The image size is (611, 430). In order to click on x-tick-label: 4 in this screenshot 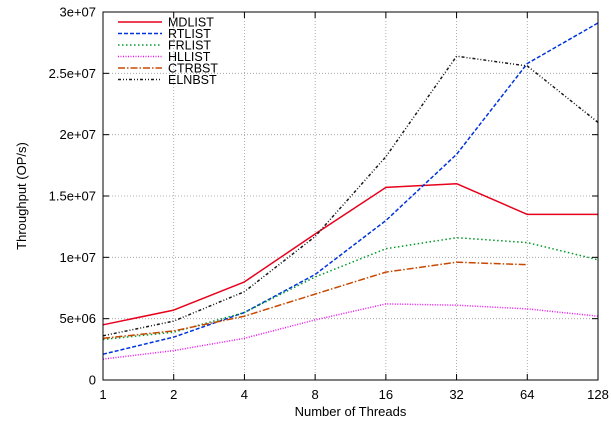, I will do `click(244, 394)`.